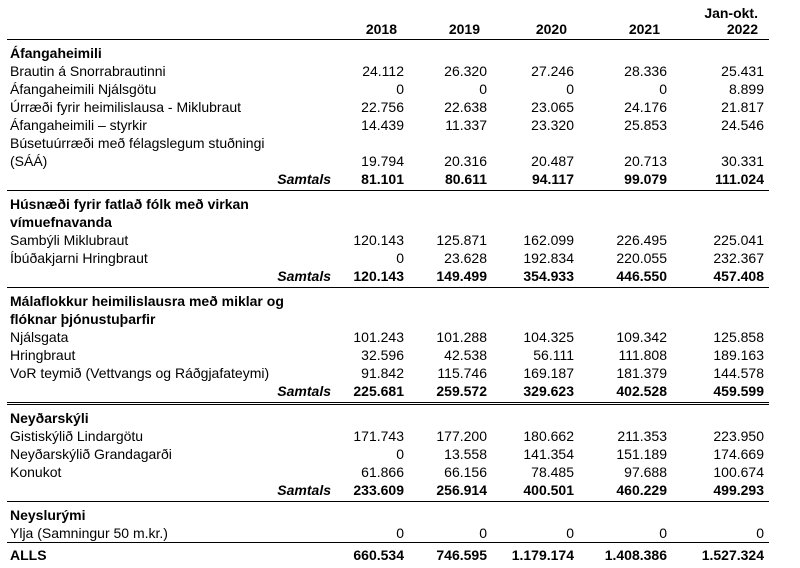  Describe the element at coordinates (530, 373) in the screenshot. I see `cell-2020: 169.187` at that location.